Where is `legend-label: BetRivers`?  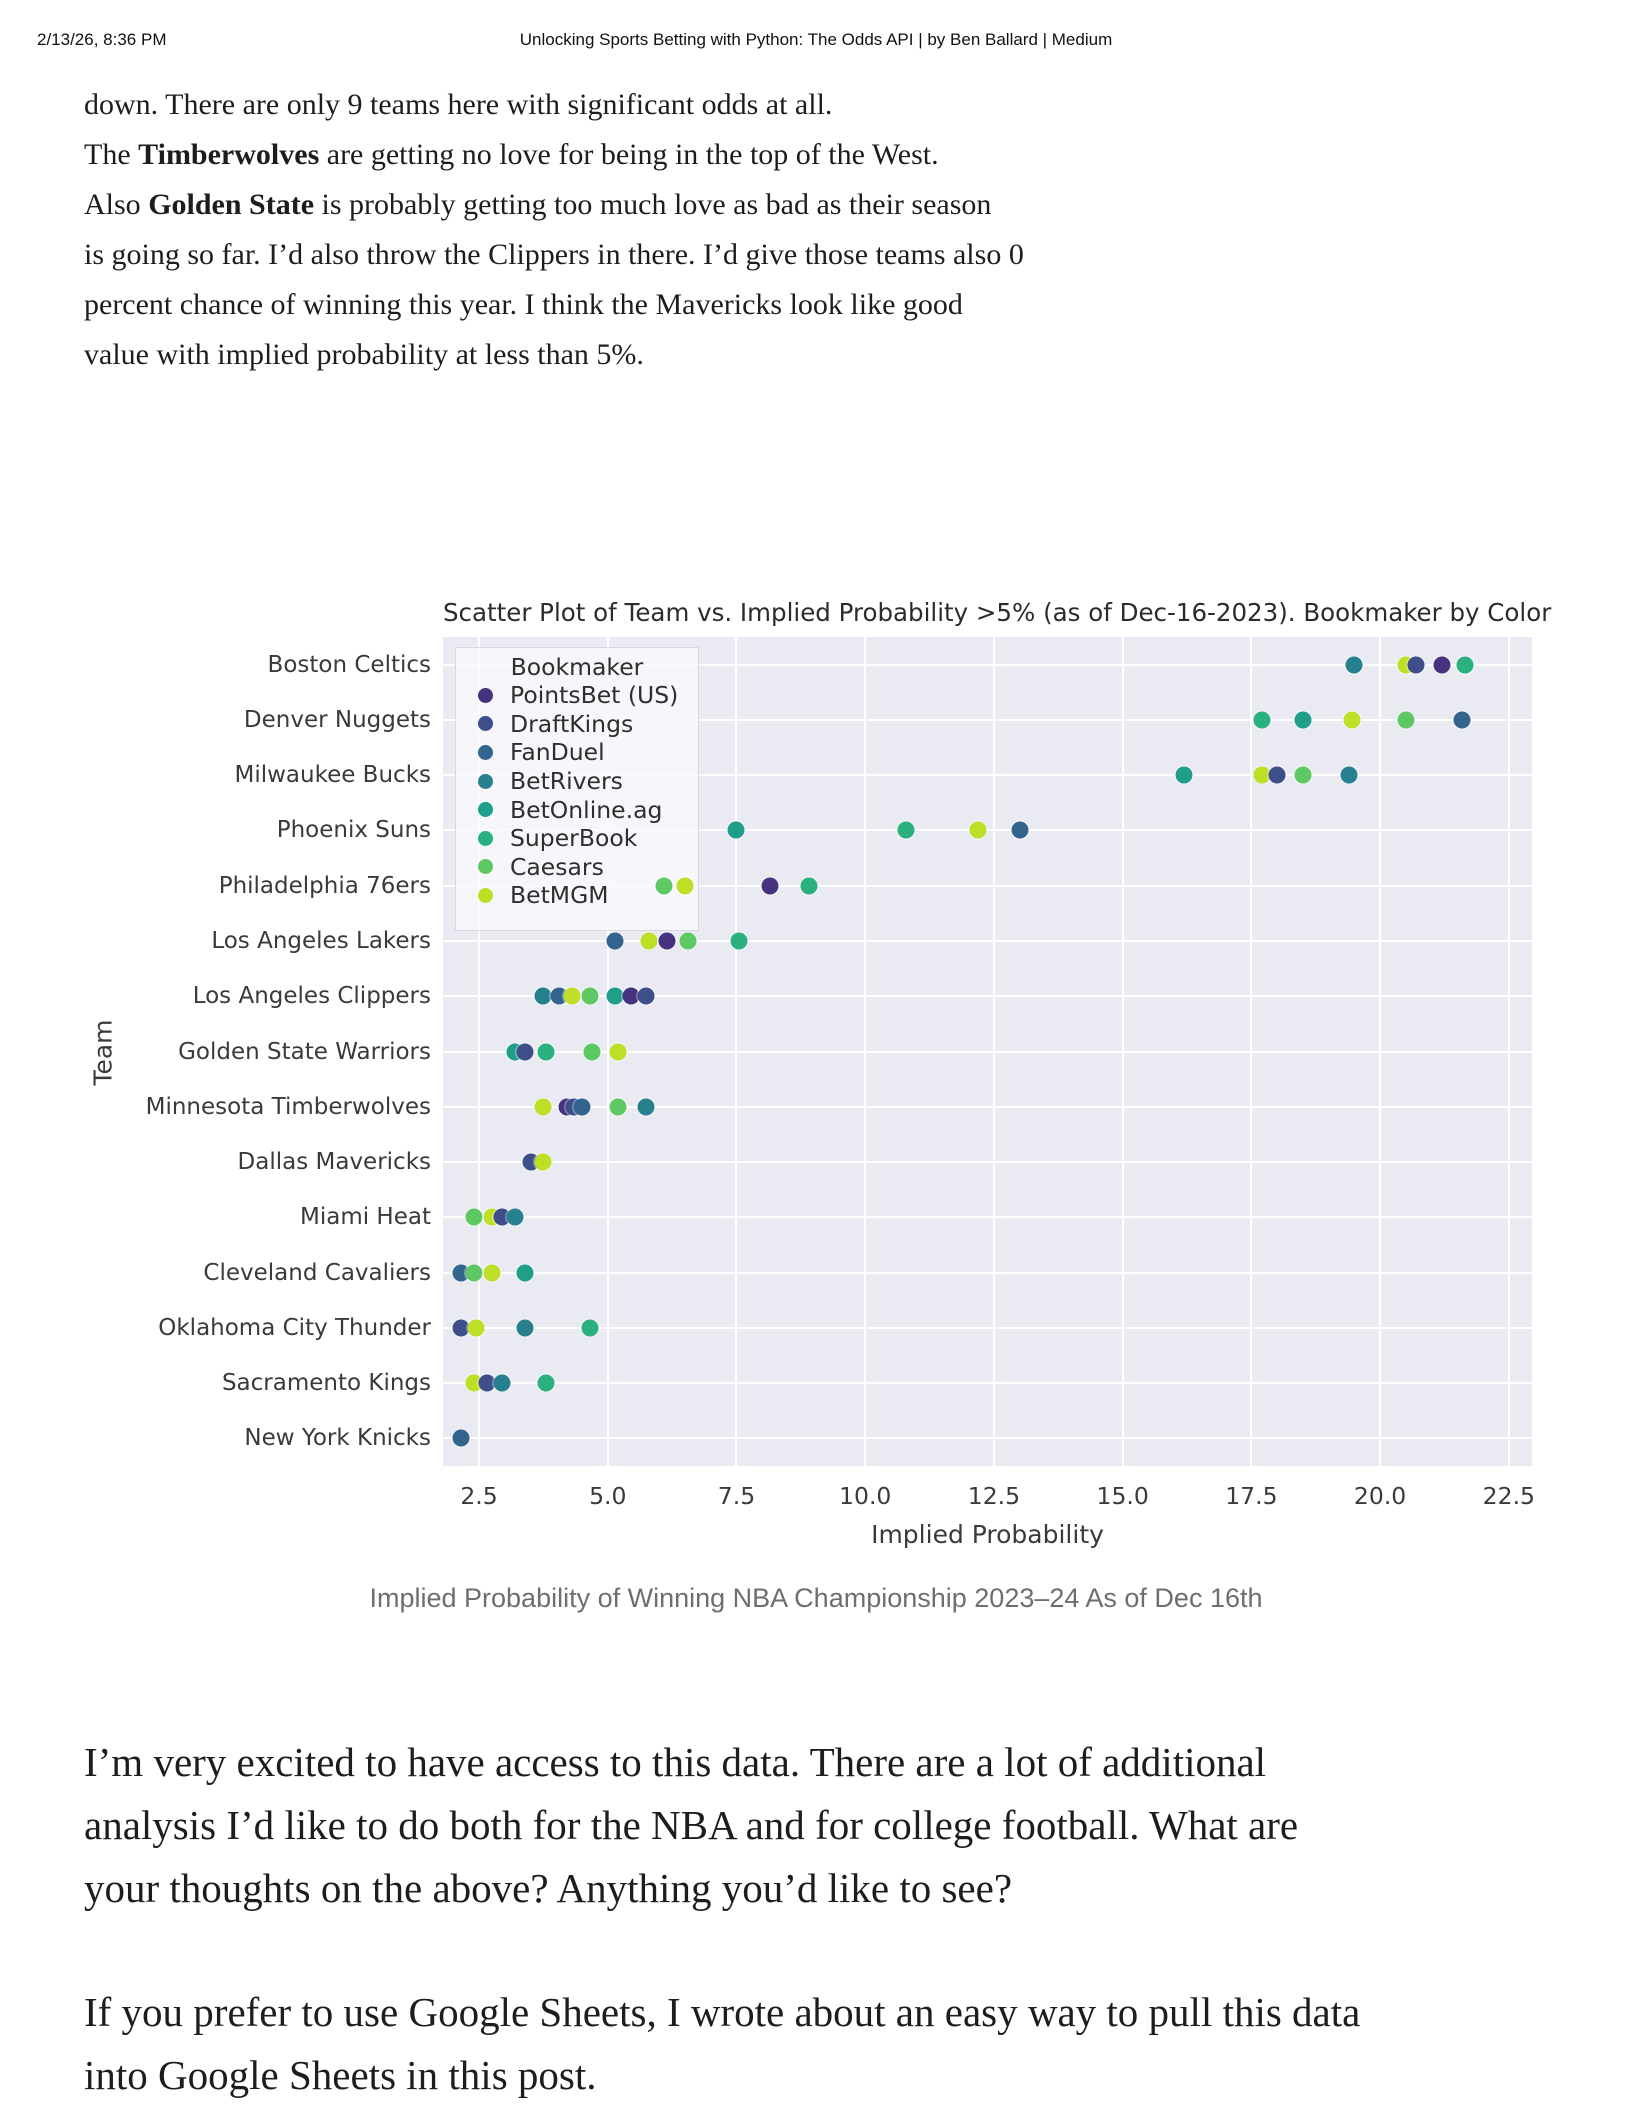 legend-label: BetRivers is located at coordinates (566, 781).